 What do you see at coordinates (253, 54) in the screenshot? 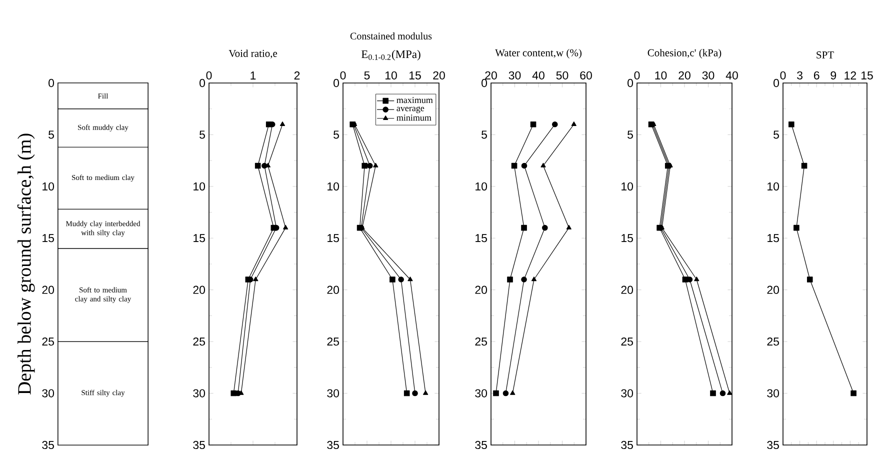
I see `chart-title: Void ratio,e` at bounding box center [253, 54].